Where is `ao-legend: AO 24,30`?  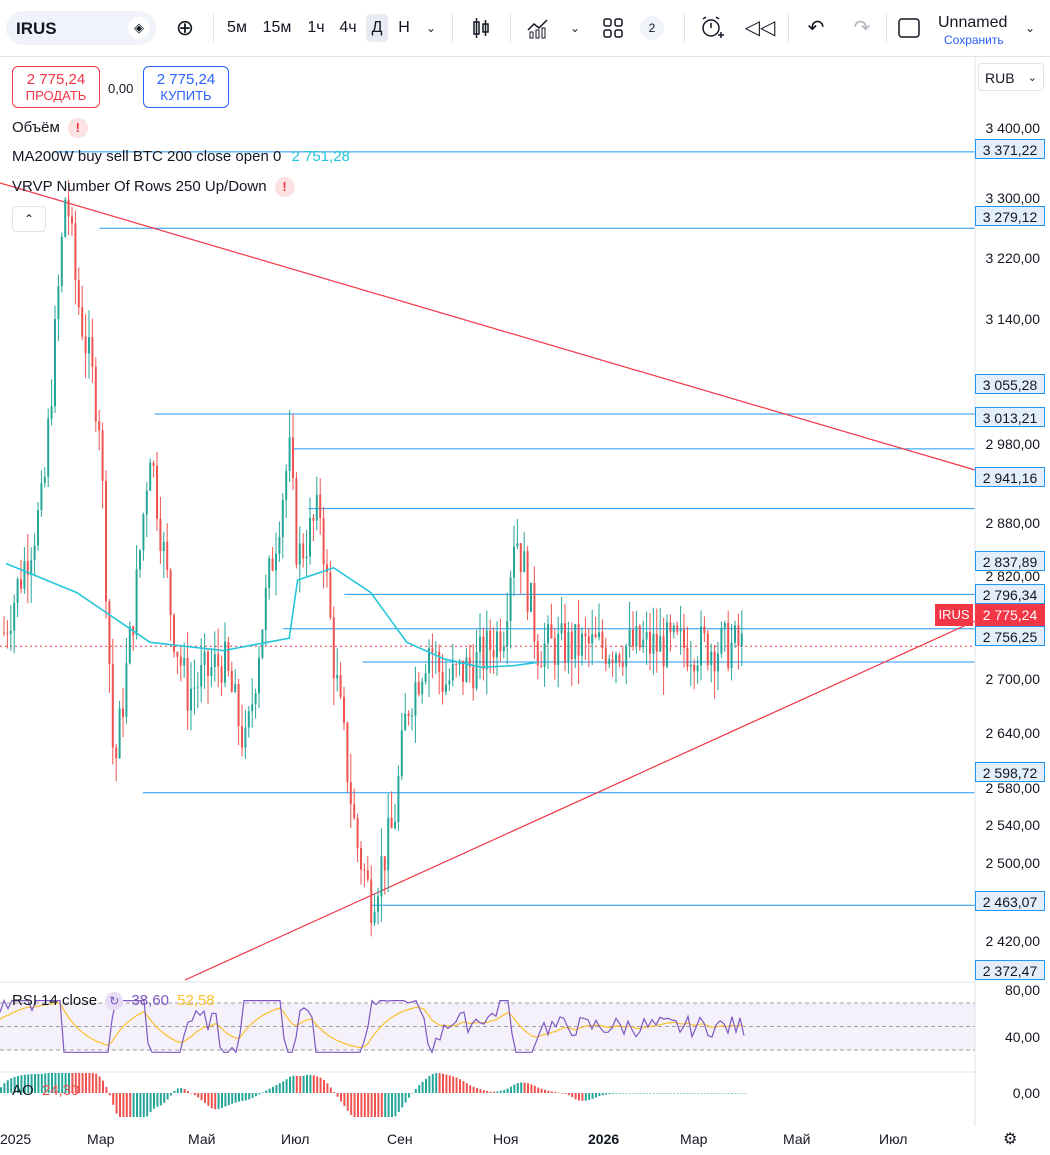 ao-legend: AO 24,30 is located at coordinates (45, 1090).